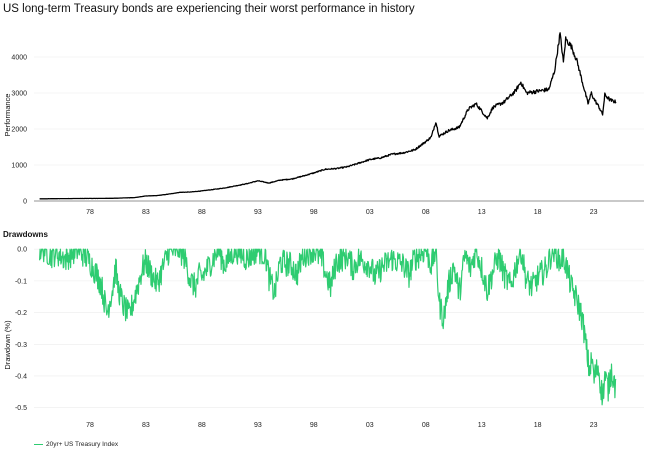  What do you see at coordinates (482, 425) in the screenshot?
I see `drawdown-x-tick-label: 13` at bounding box center [482, 425].